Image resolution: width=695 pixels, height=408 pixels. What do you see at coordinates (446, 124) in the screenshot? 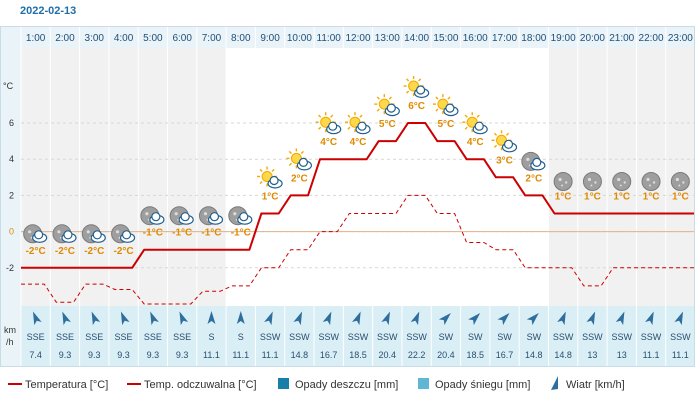
I see `temperature-label: 5°C` at bounding box center [446, 124].